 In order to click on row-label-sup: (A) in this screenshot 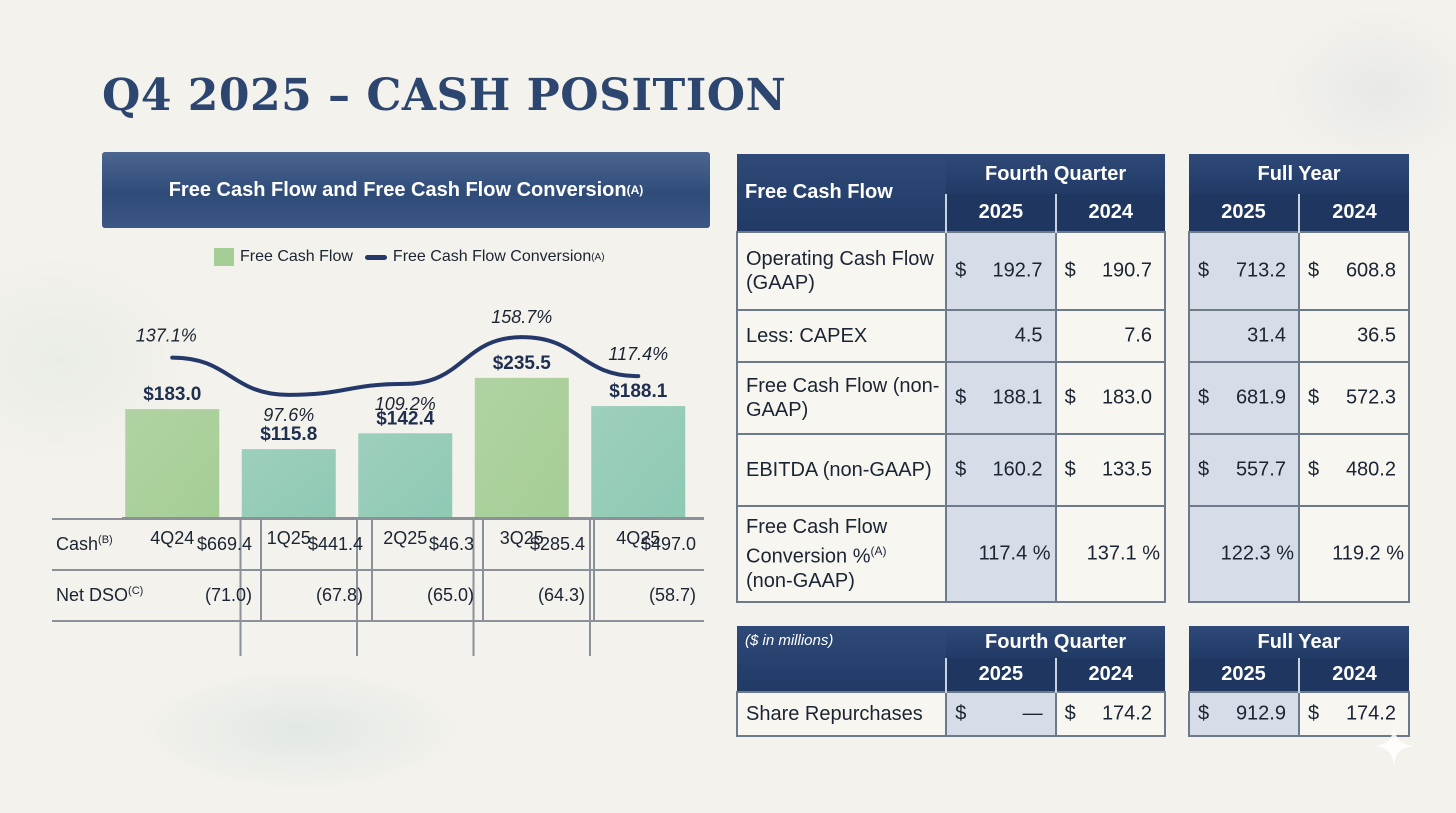, I will do `click(878, 551)`.